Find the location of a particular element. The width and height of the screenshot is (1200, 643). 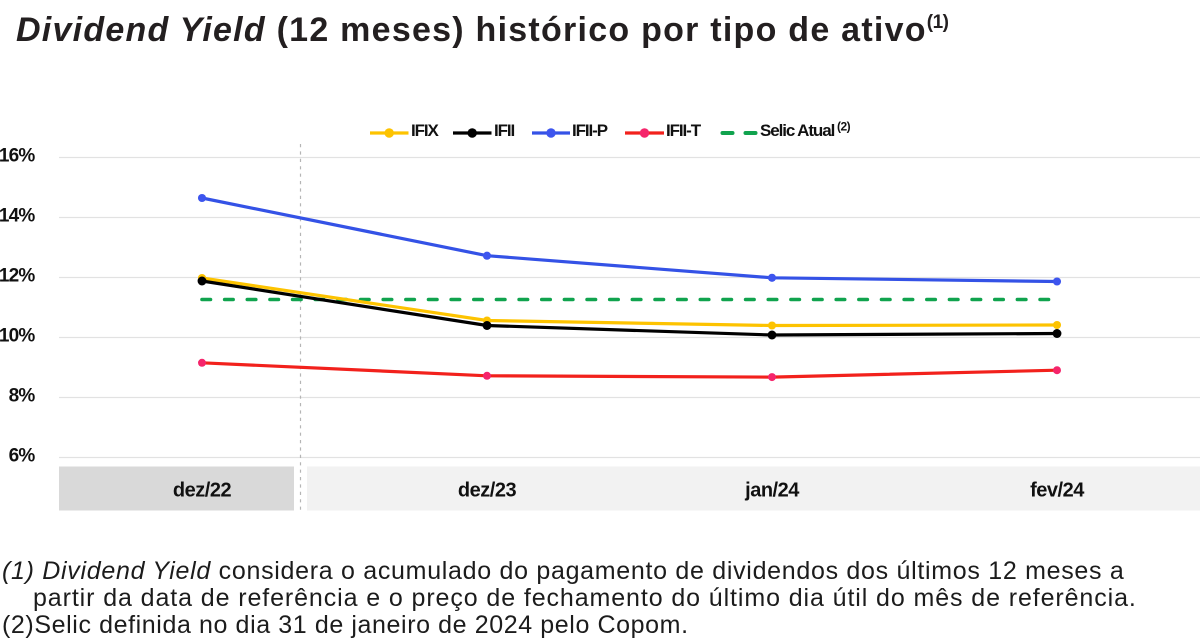

svg-text: Selic Atual is located at coordinates (797, 130).